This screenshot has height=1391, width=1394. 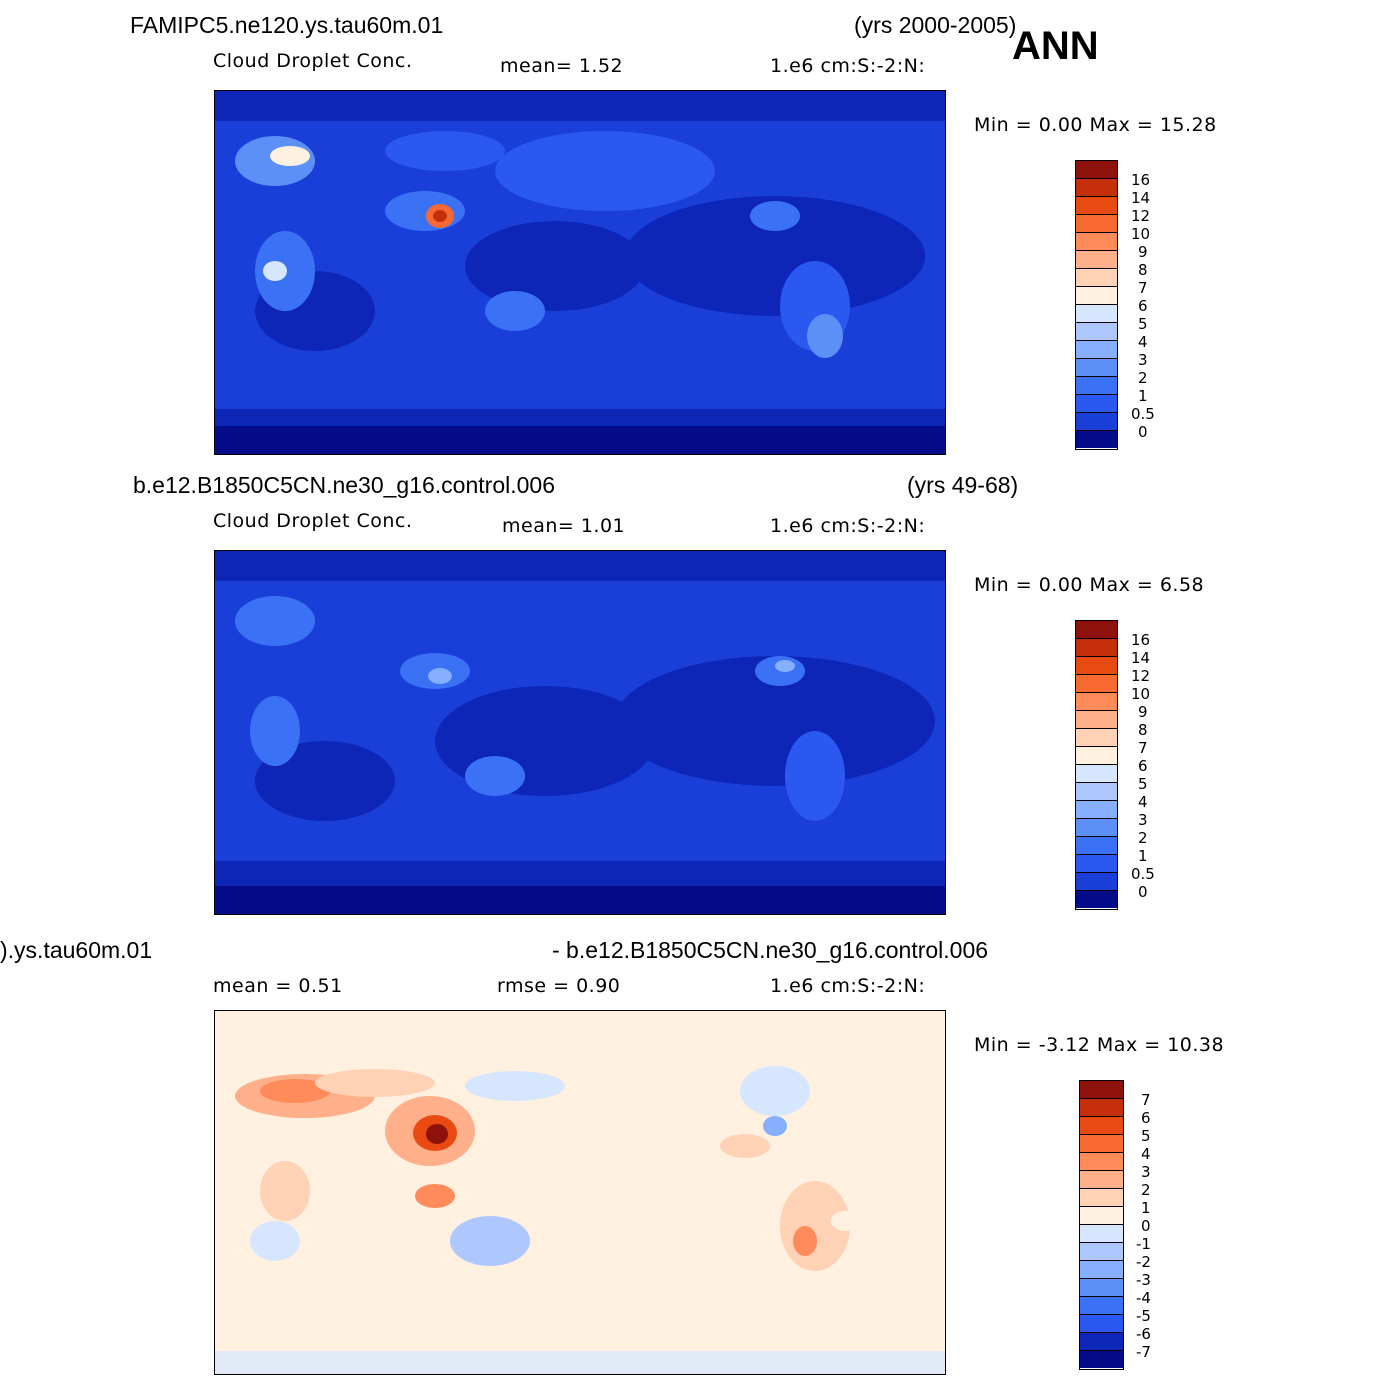 I want to click on panel2-case-title: b.e12.B1850C5CN.ne30_g16.control.006, so click(x=344, y=485).